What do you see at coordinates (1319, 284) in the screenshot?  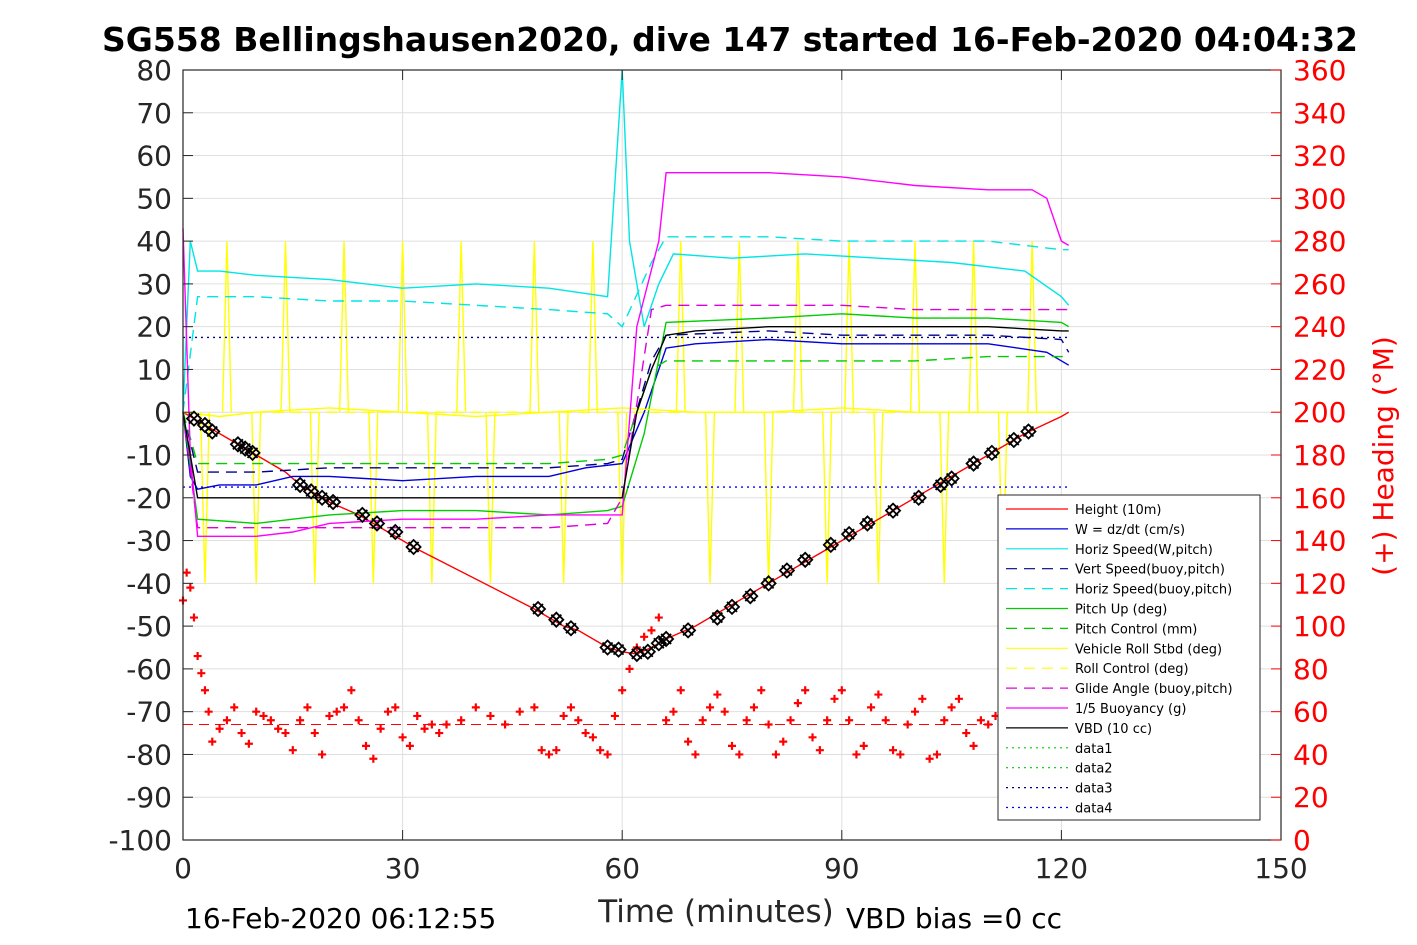 I see `y2-tick-label: 260` at bounding box center [1319, 284].